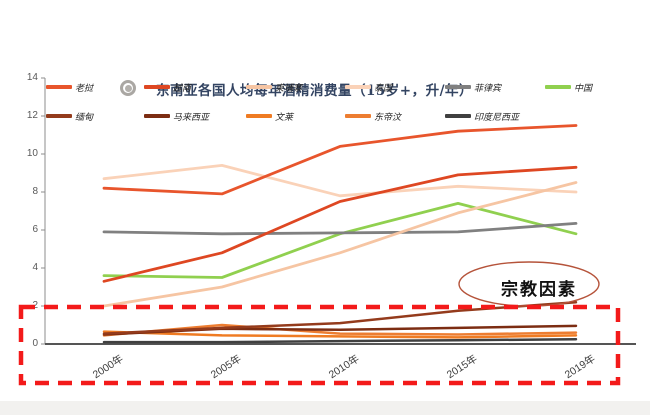  What do you see at coordinates (84, 117) in the screenshot?
I see `legend-label: 缅甸` at bounding box center [84, 117].